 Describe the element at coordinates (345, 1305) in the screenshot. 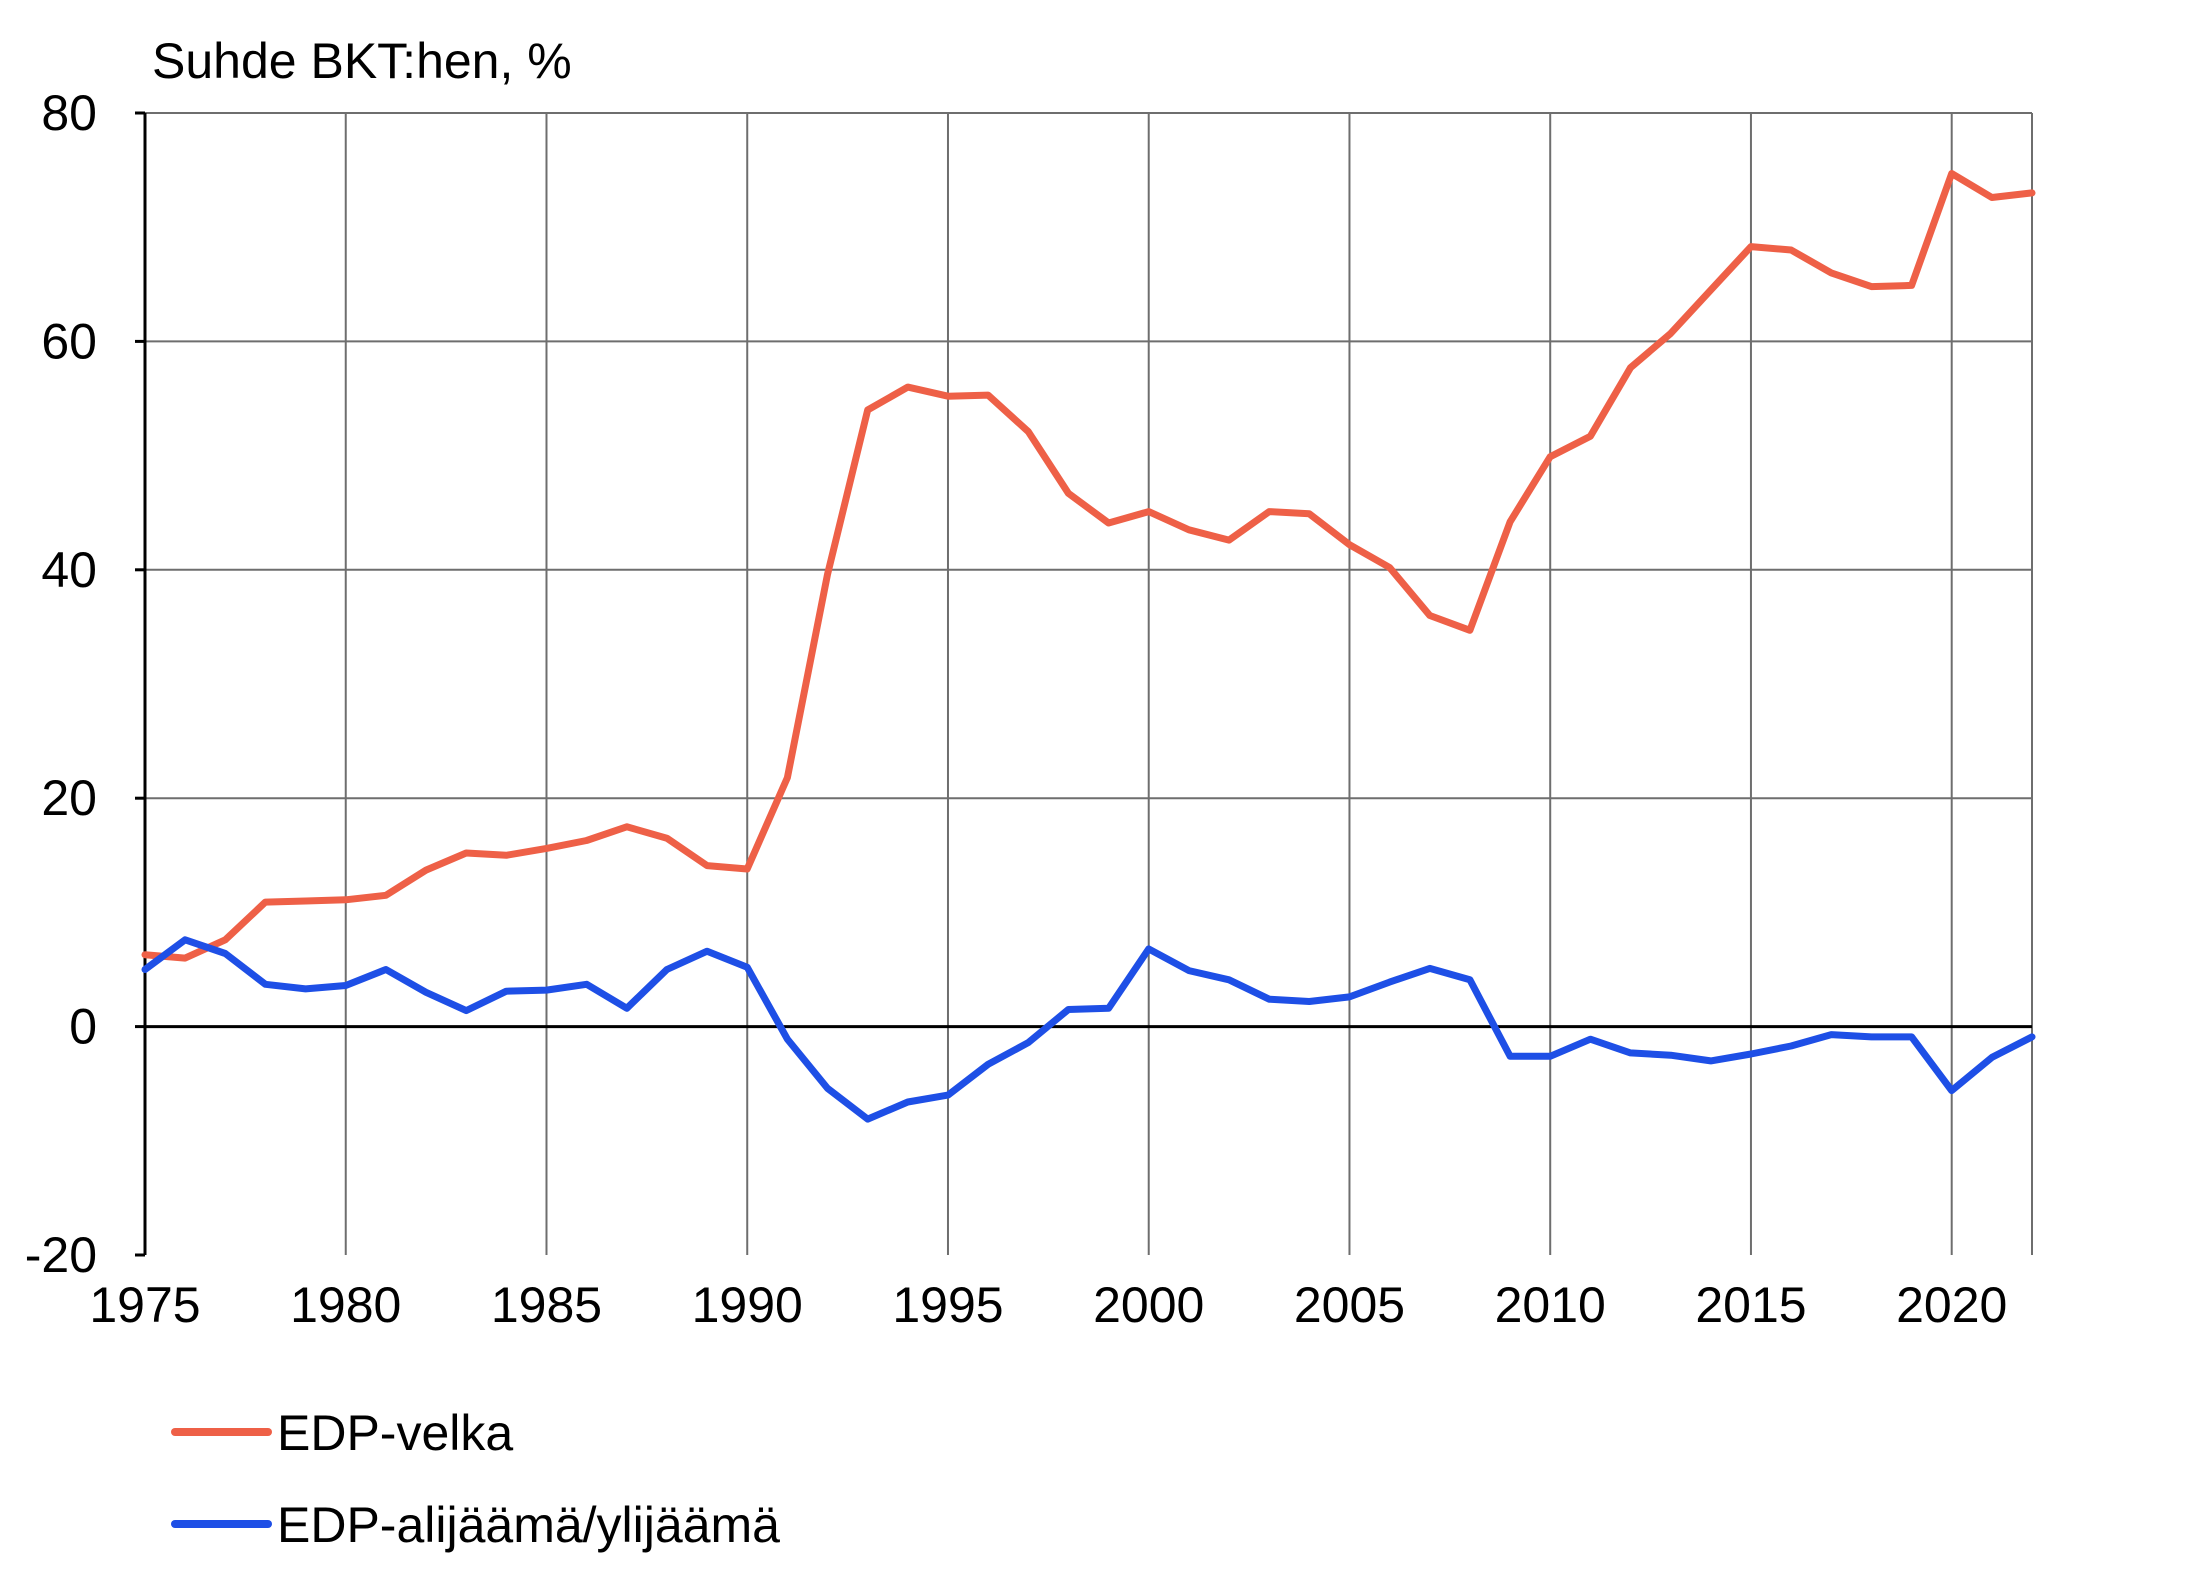

I see `x-tick-label: 1980` at that location.